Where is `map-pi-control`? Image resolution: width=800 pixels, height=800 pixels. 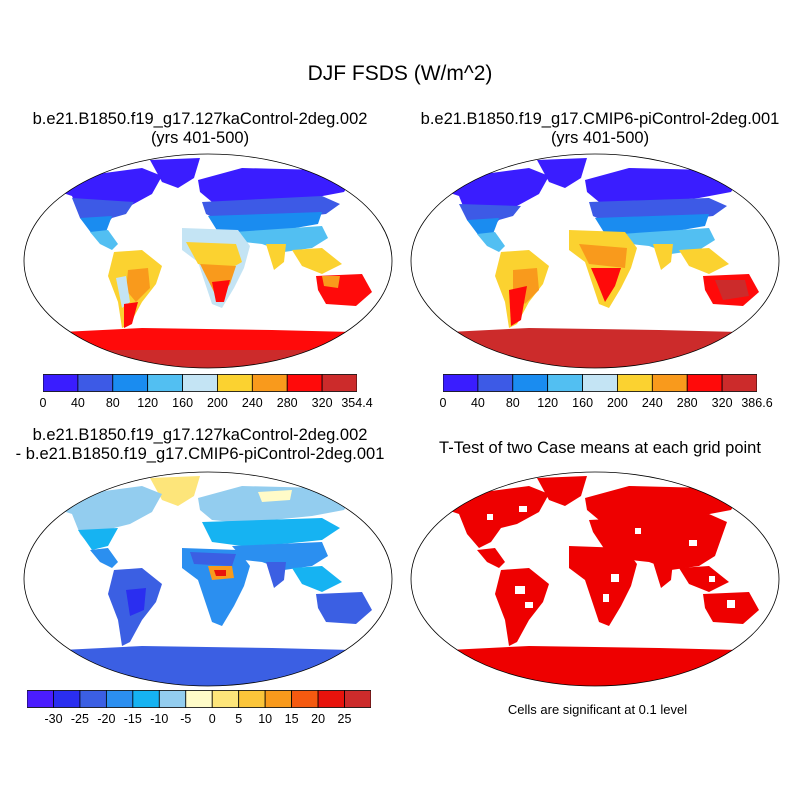 map-pi-control is located at coordinates (595, 261).